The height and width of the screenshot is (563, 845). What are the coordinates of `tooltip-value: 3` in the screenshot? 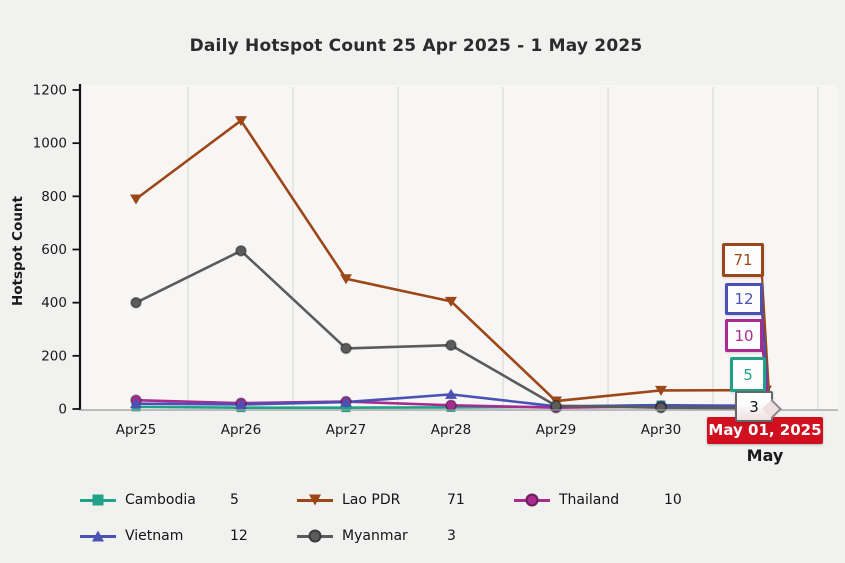 It's located at (754, 406).